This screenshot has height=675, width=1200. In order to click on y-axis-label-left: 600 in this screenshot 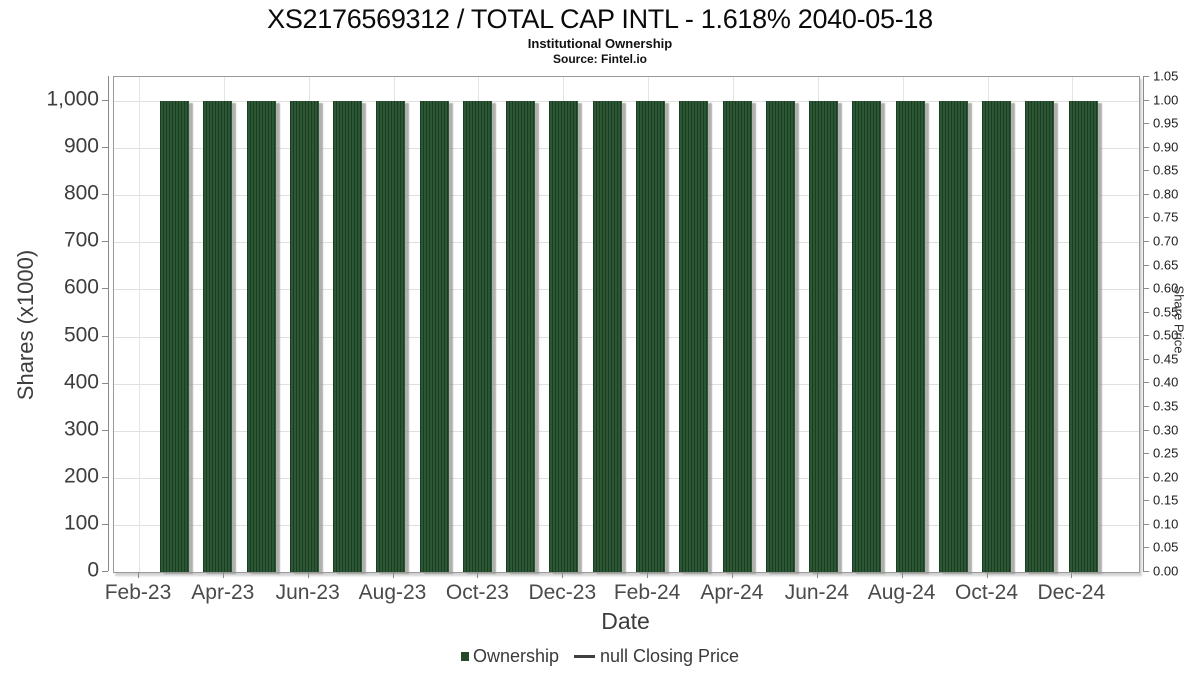, I will do `click(81, 287)`.